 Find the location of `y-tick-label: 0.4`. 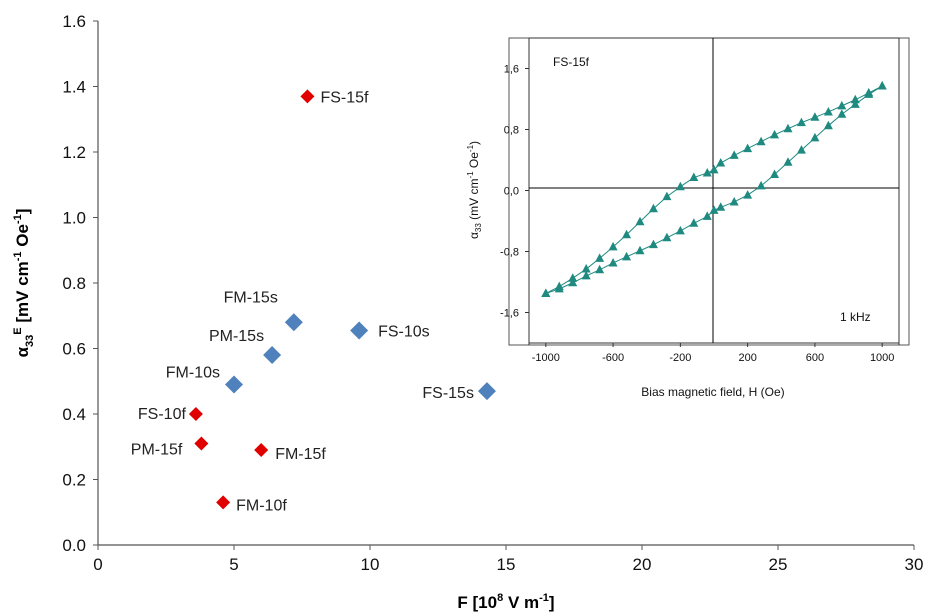

y-tick-label: 0.4 is located at coordinates (74, 414).